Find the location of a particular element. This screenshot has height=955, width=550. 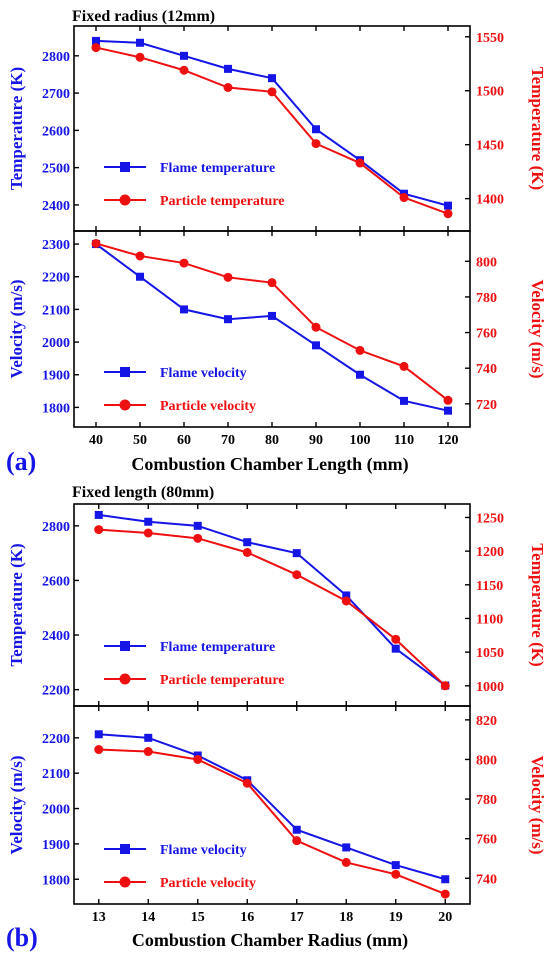

y-tick-label-right: 760 is located at coordinates (486, 840).